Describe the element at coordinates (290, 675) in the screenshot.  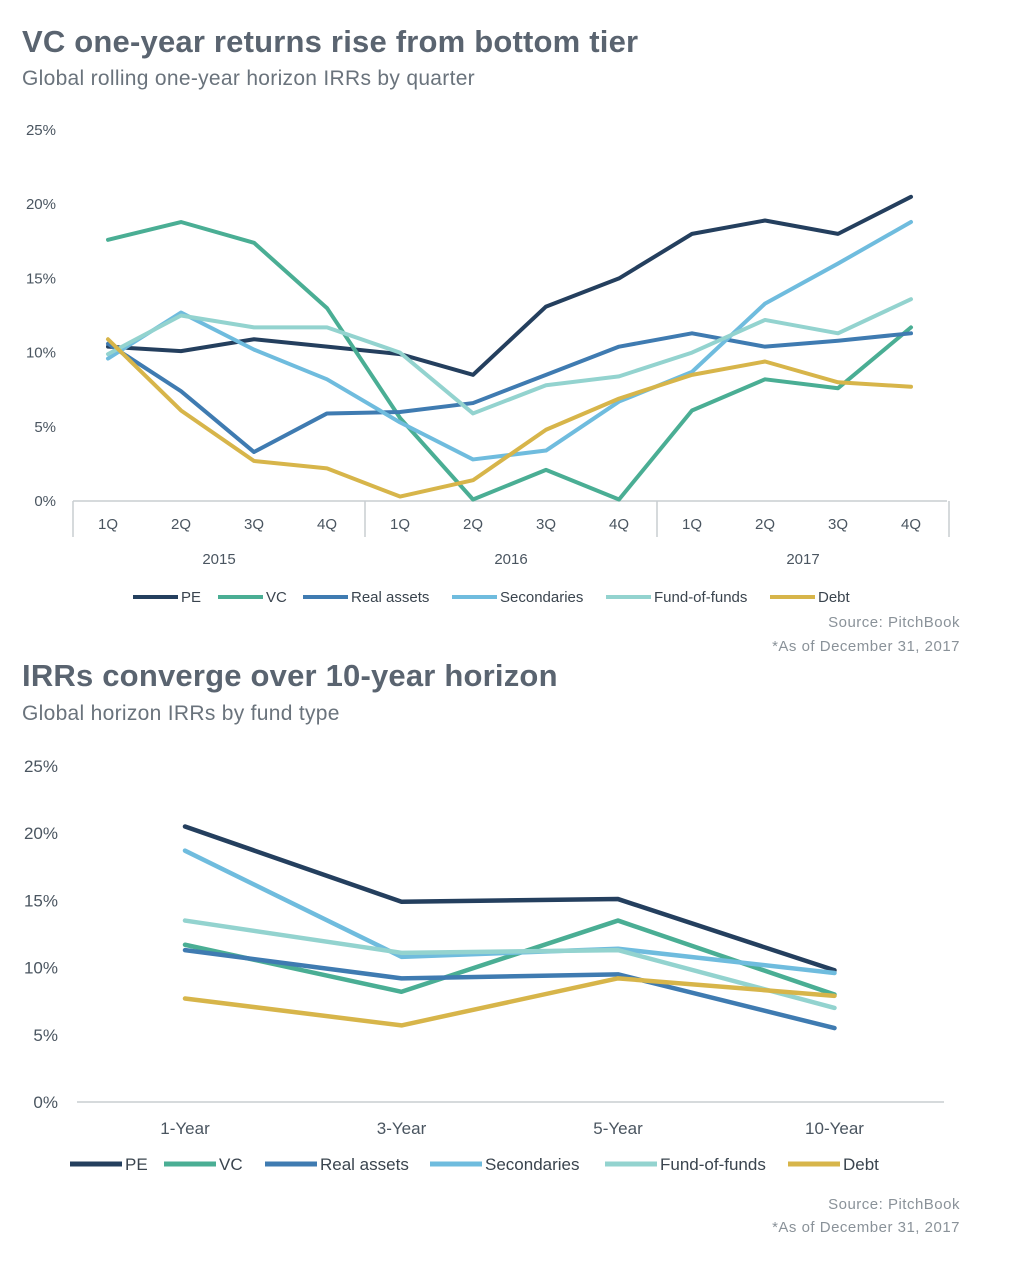
I see `chart2-title: IRRs converge over 10-year horizon` at that location.